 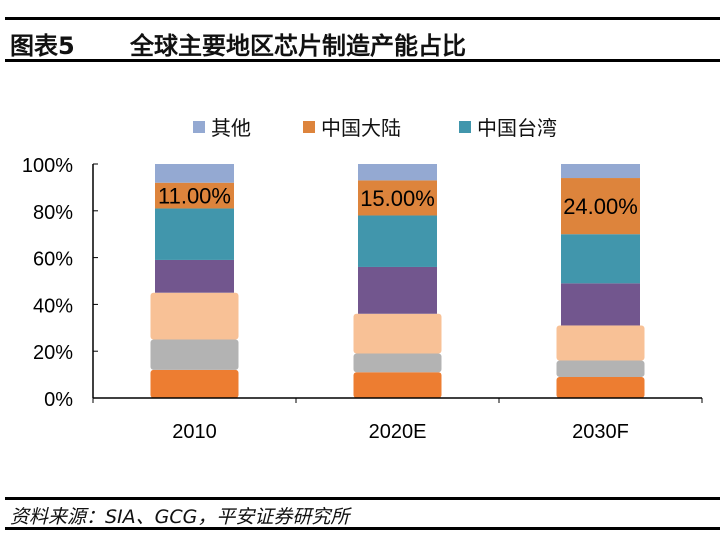 I want to click on legend-label-mainland: 中国大陆, so click(x=361, y=128).